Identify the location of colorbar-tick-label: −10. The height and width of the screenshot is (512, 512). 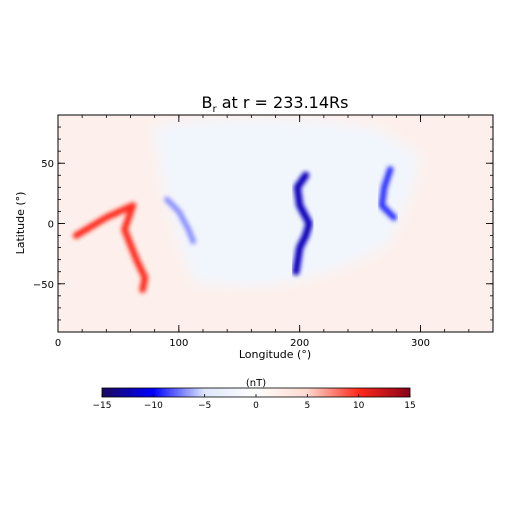
(153, 406).